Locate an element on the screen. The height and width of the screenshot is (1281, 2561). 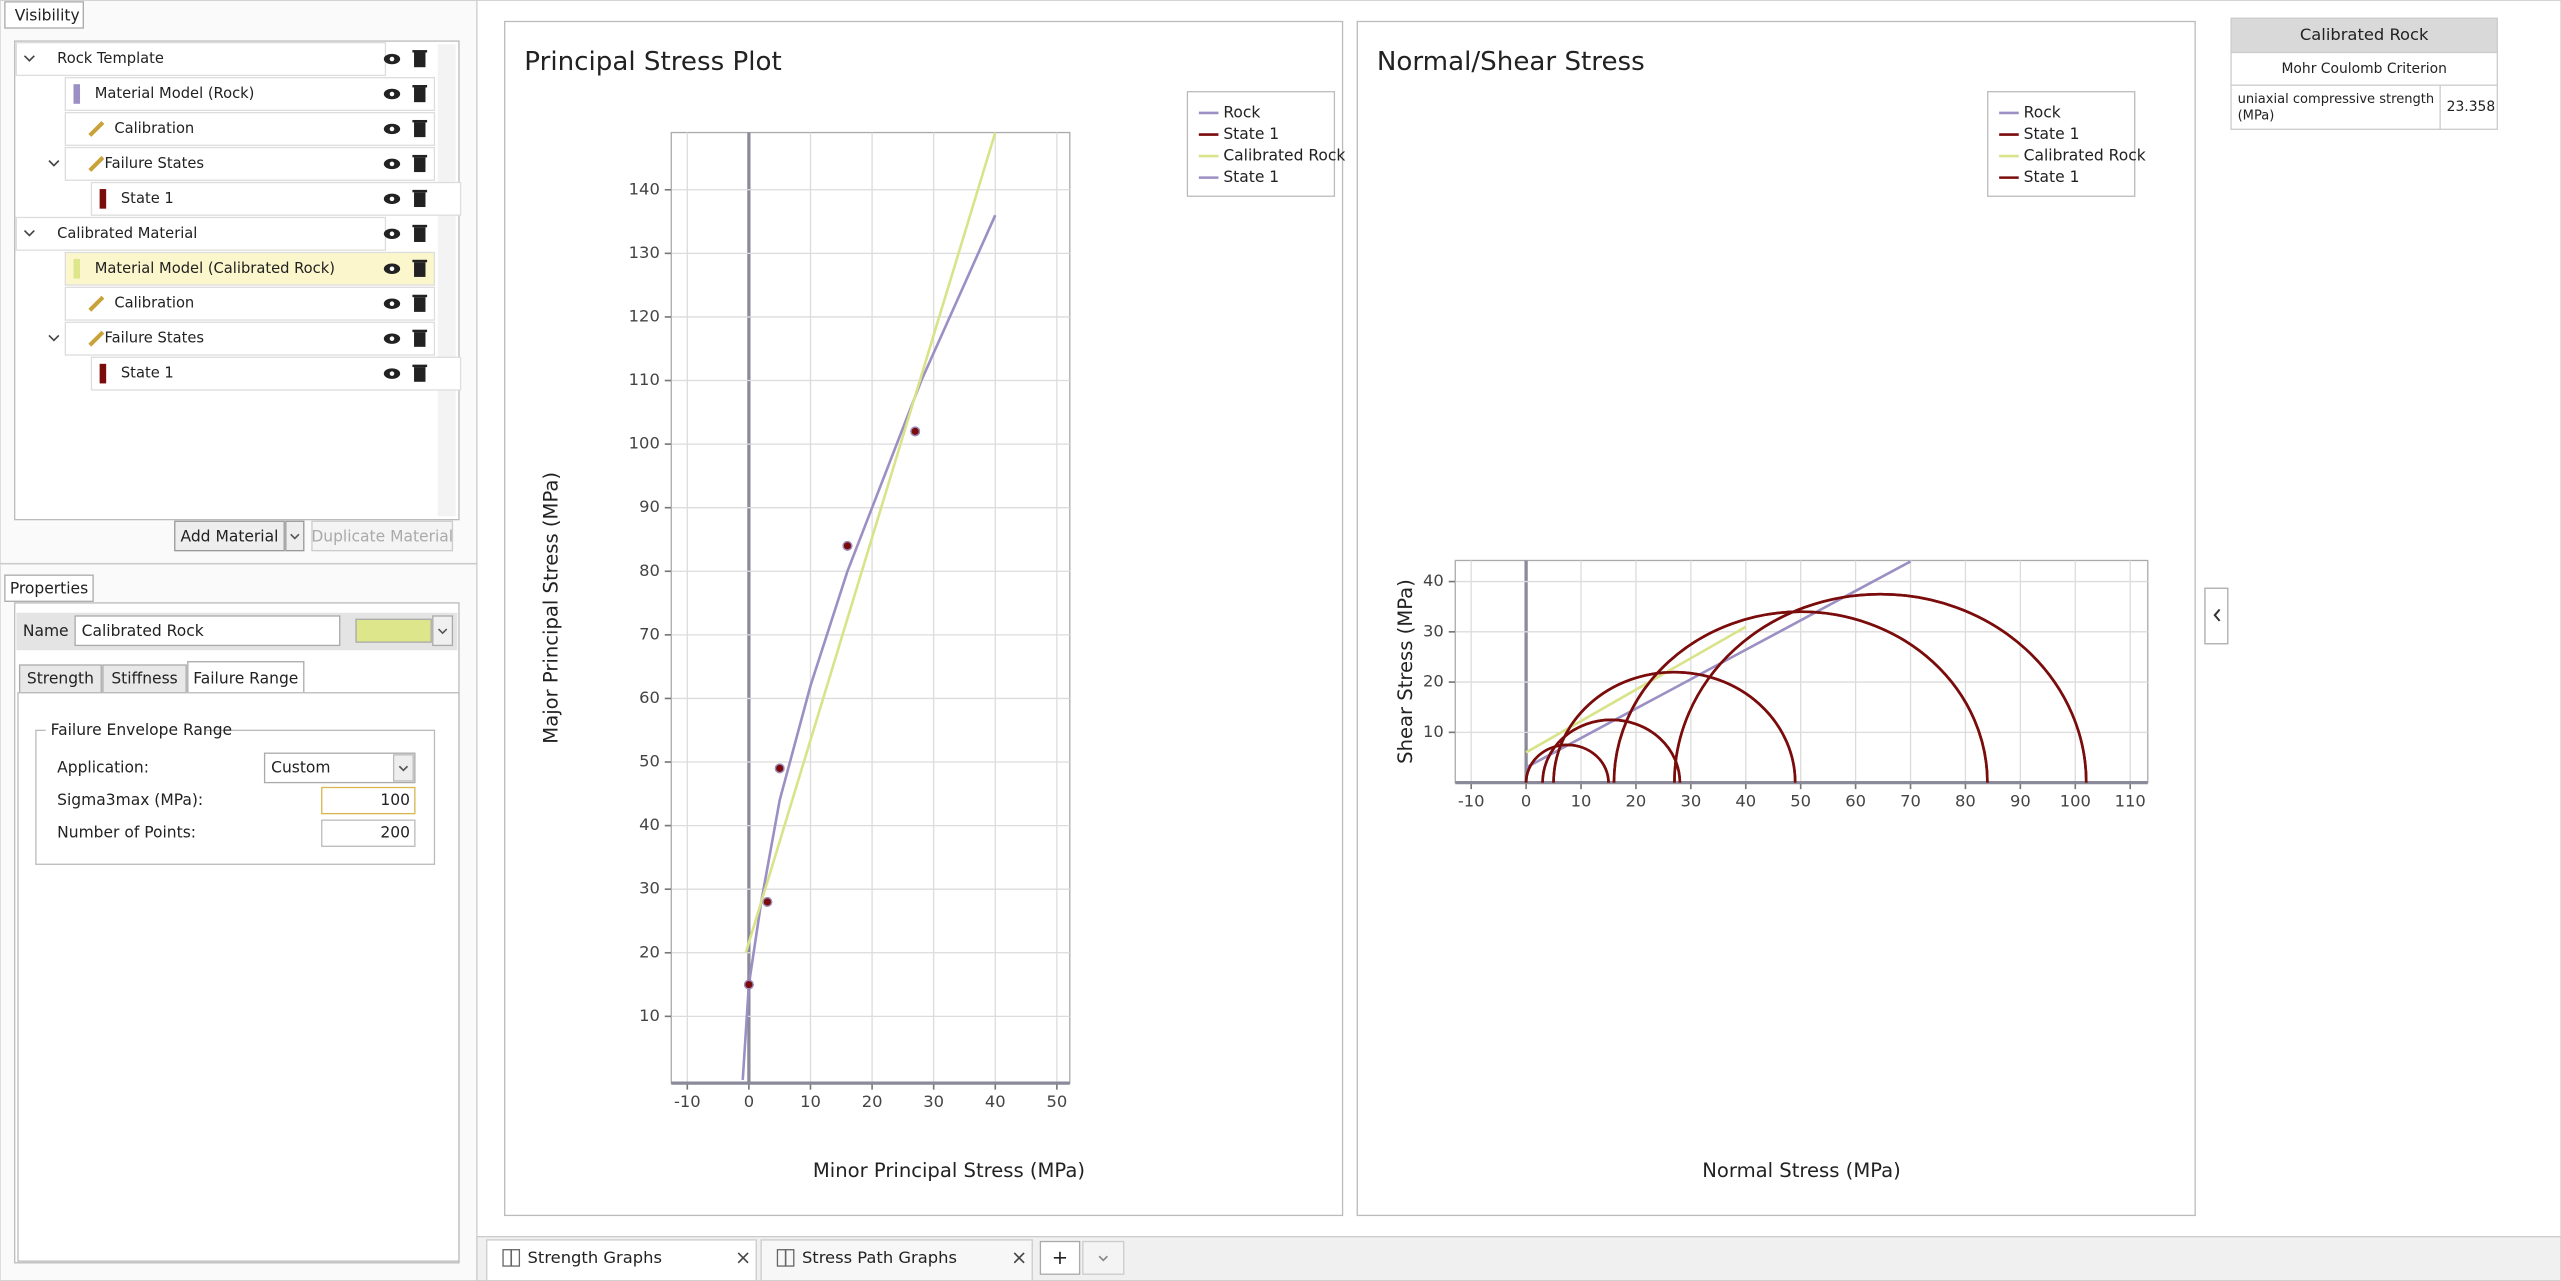
document-tab-label: Strength Graphs is located at coordinates (595, 1257).